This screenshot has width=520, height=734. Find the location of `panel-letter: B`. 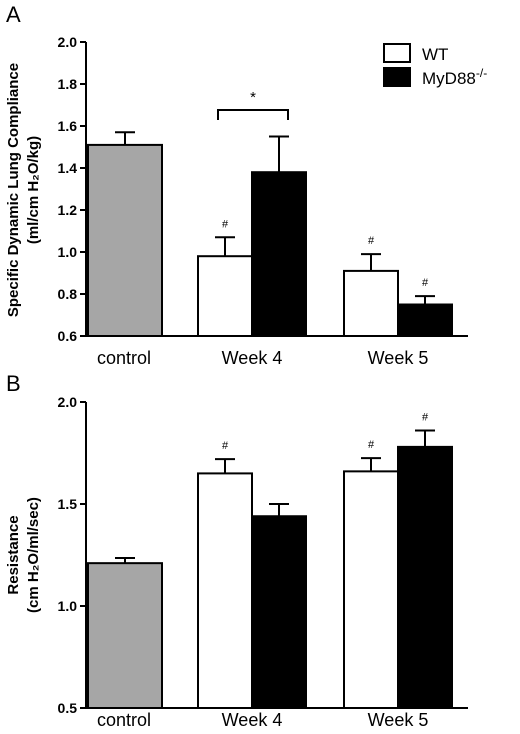

panel-letter: B is located at coordinates (13, 383).